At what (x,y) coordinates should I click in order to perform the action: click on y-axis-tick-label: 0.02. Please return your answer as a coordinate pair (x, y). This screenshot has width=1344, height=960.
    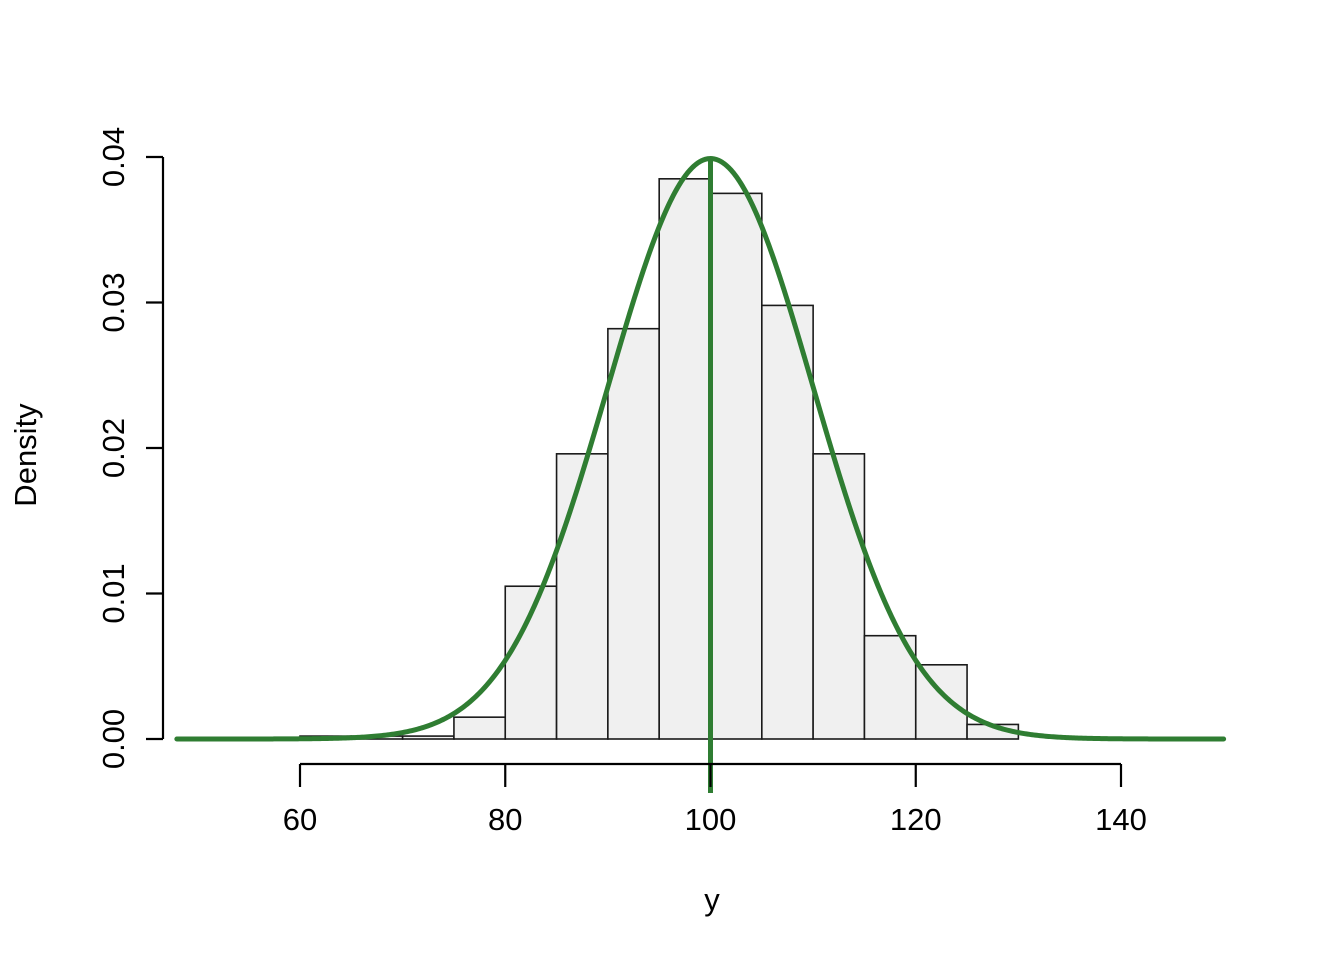
    Looking at the image, I should click on (113, 448).